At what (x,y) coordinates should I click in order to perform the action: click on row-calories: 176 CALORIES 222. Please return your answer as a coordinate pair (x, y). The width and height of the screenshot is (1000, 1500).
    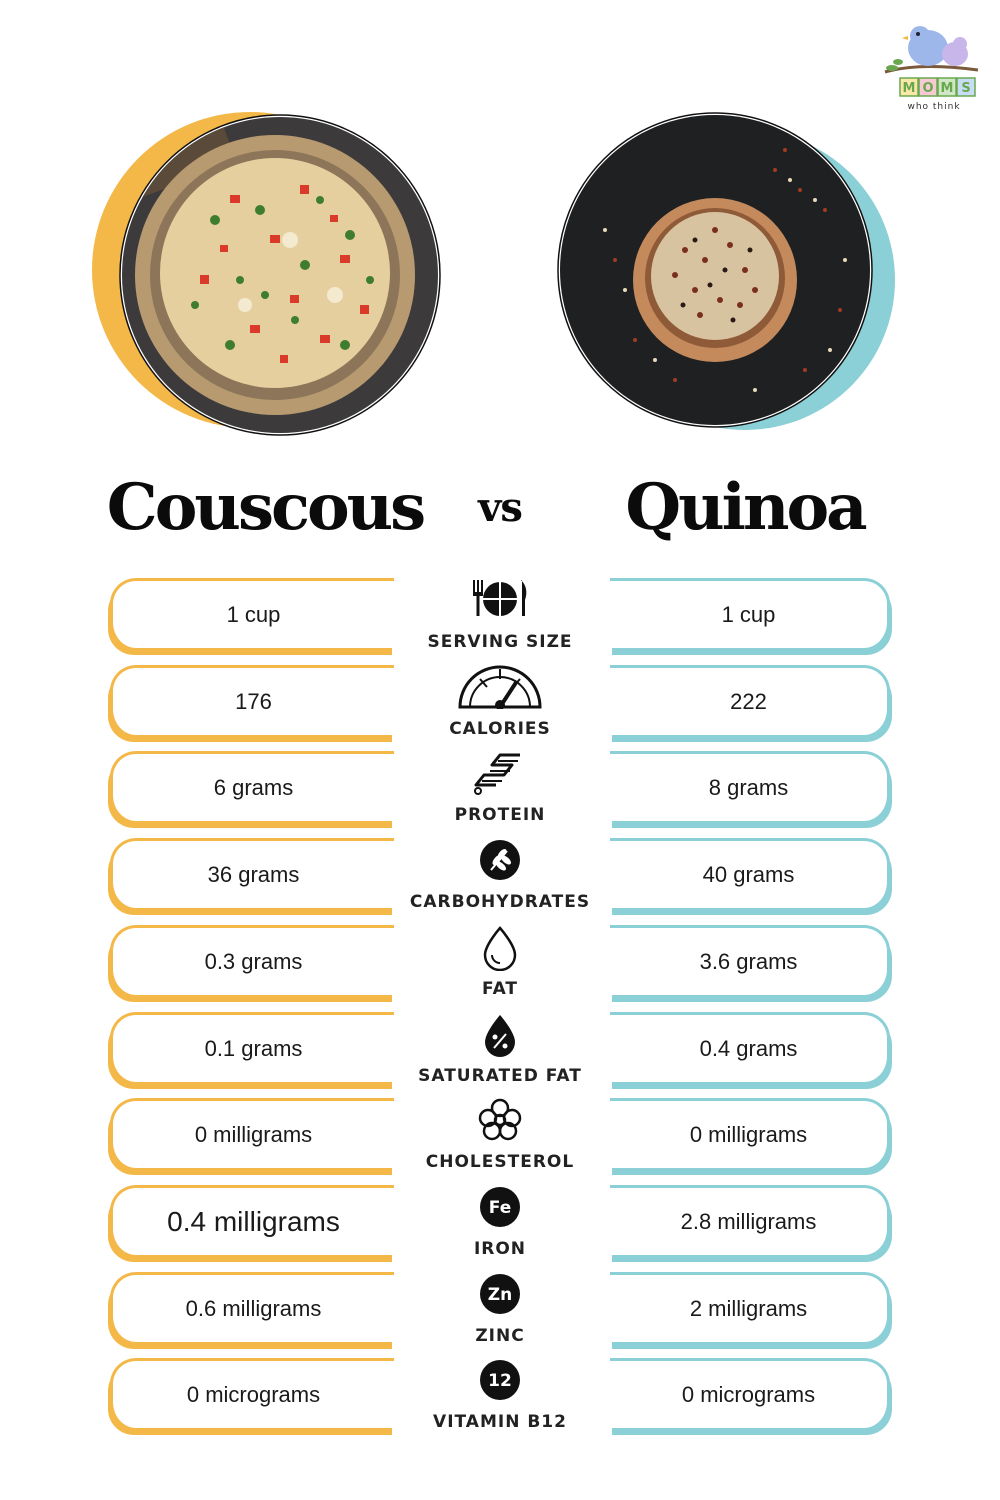
    Looking at the image, I should click on (500, 705).